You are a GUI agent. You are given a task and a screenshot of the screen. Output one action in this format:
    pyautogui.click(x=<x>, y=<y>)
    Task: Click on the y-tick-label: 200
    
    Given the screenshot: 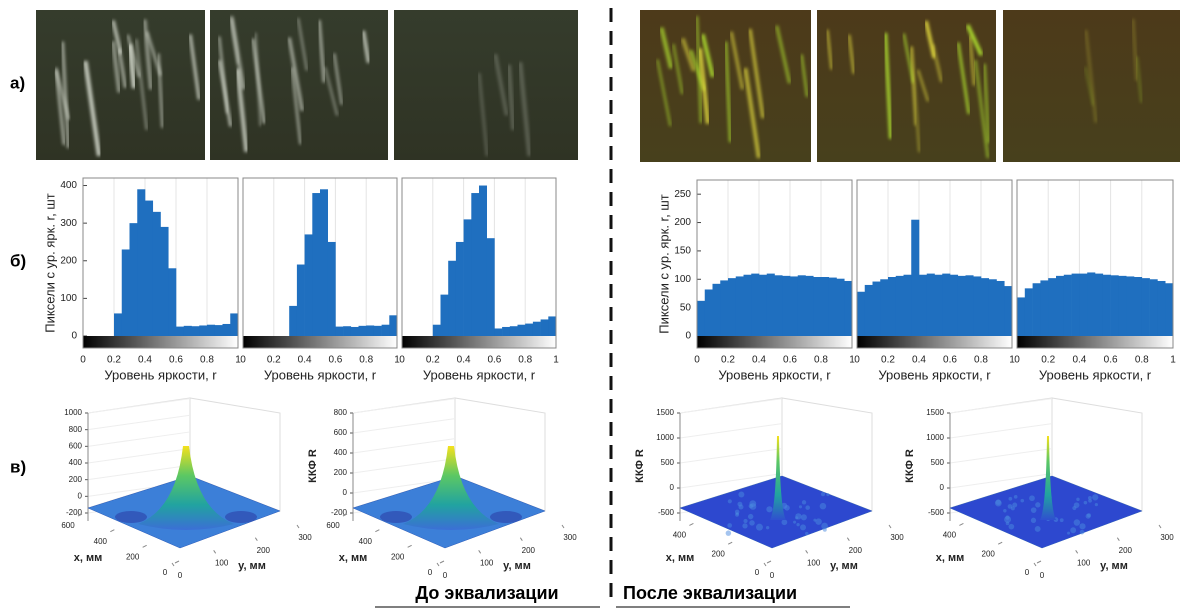 What is the action you would take?
    pyautogui.click(x=682, y=222)
    